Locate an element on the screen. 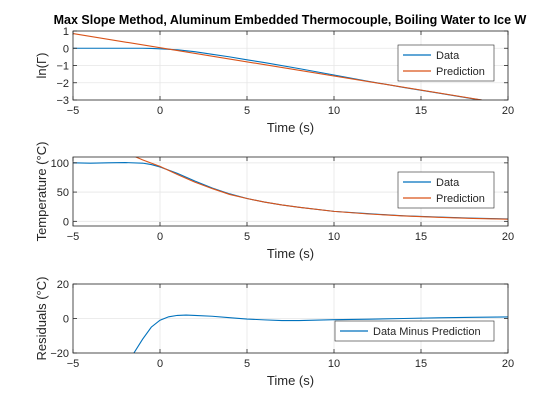 The image size is (560, 420). y-tick-label: −2 is located at coordinates (62, 84).